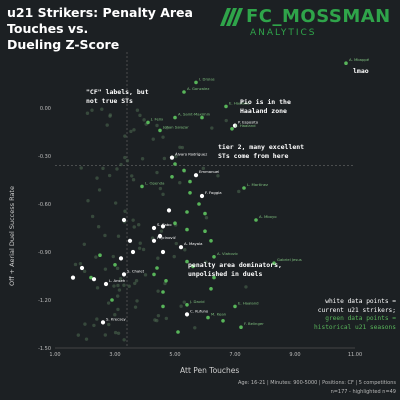 This screenshot has width=400, height=400. What do you see at coordinates (361, 71) in the screenshot?
I see `annotation-lmao: lmao` at bounding box center [361, 71].